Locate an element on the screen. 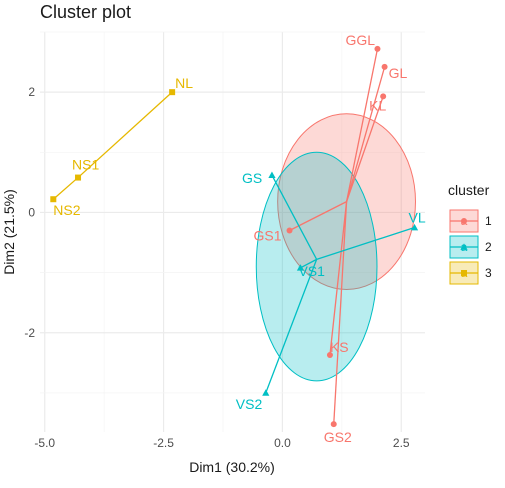  data-point-ns2 is located at coordinates (53, 199).